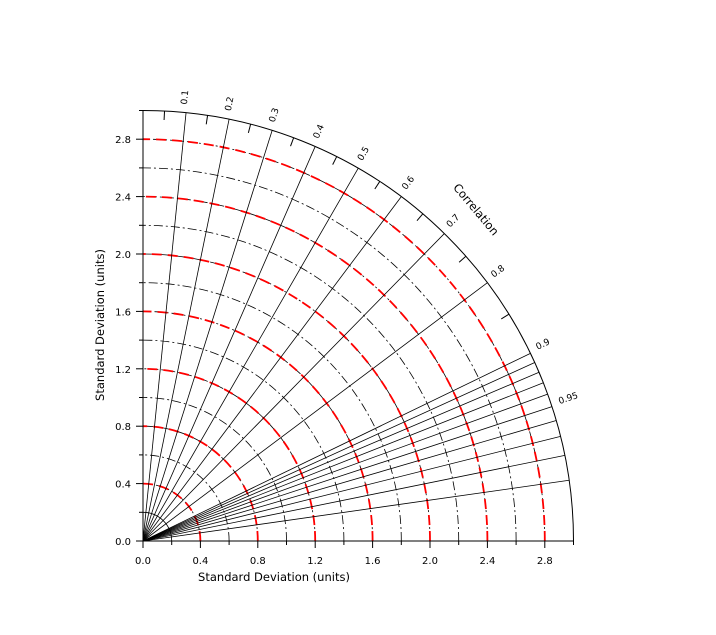 This screenshot has height=635, width=716. What do you see at coordinates (319, 131) in the screenshot?
I see `correlation-label: 0.4` at bounding box center [319, 131].